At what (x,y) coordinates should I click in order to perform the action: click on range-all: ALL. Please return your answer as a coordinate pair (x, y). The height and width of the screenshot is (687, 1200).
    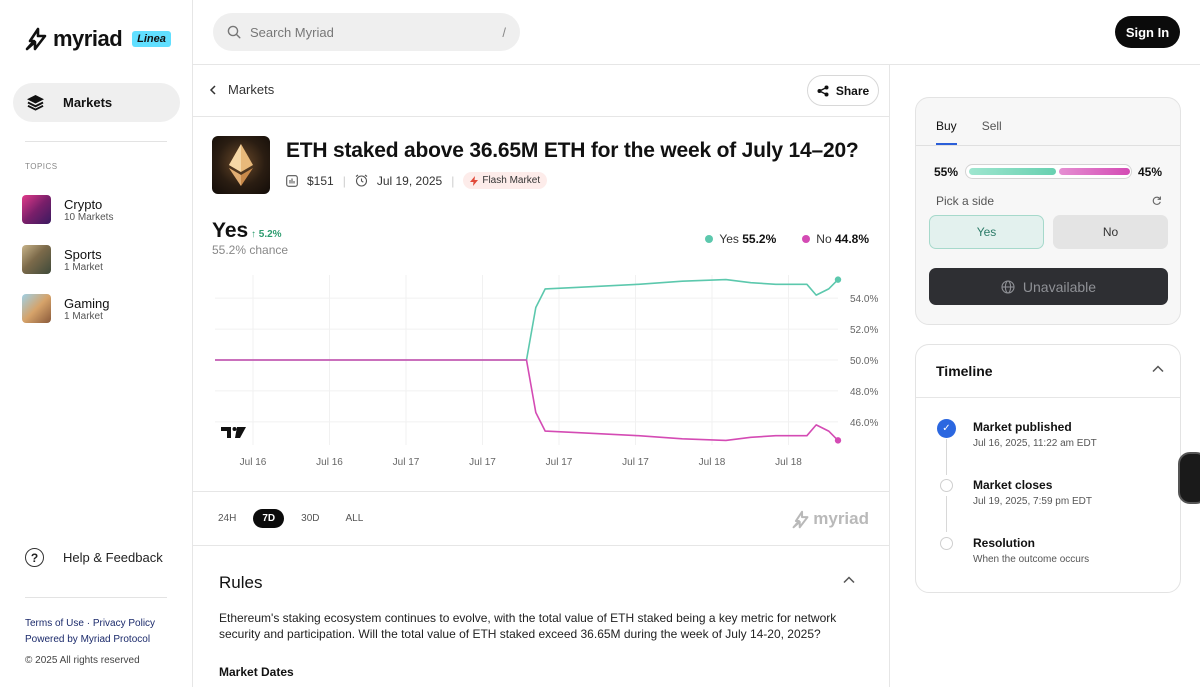
    Looking at the image, I should click on (354, 518).